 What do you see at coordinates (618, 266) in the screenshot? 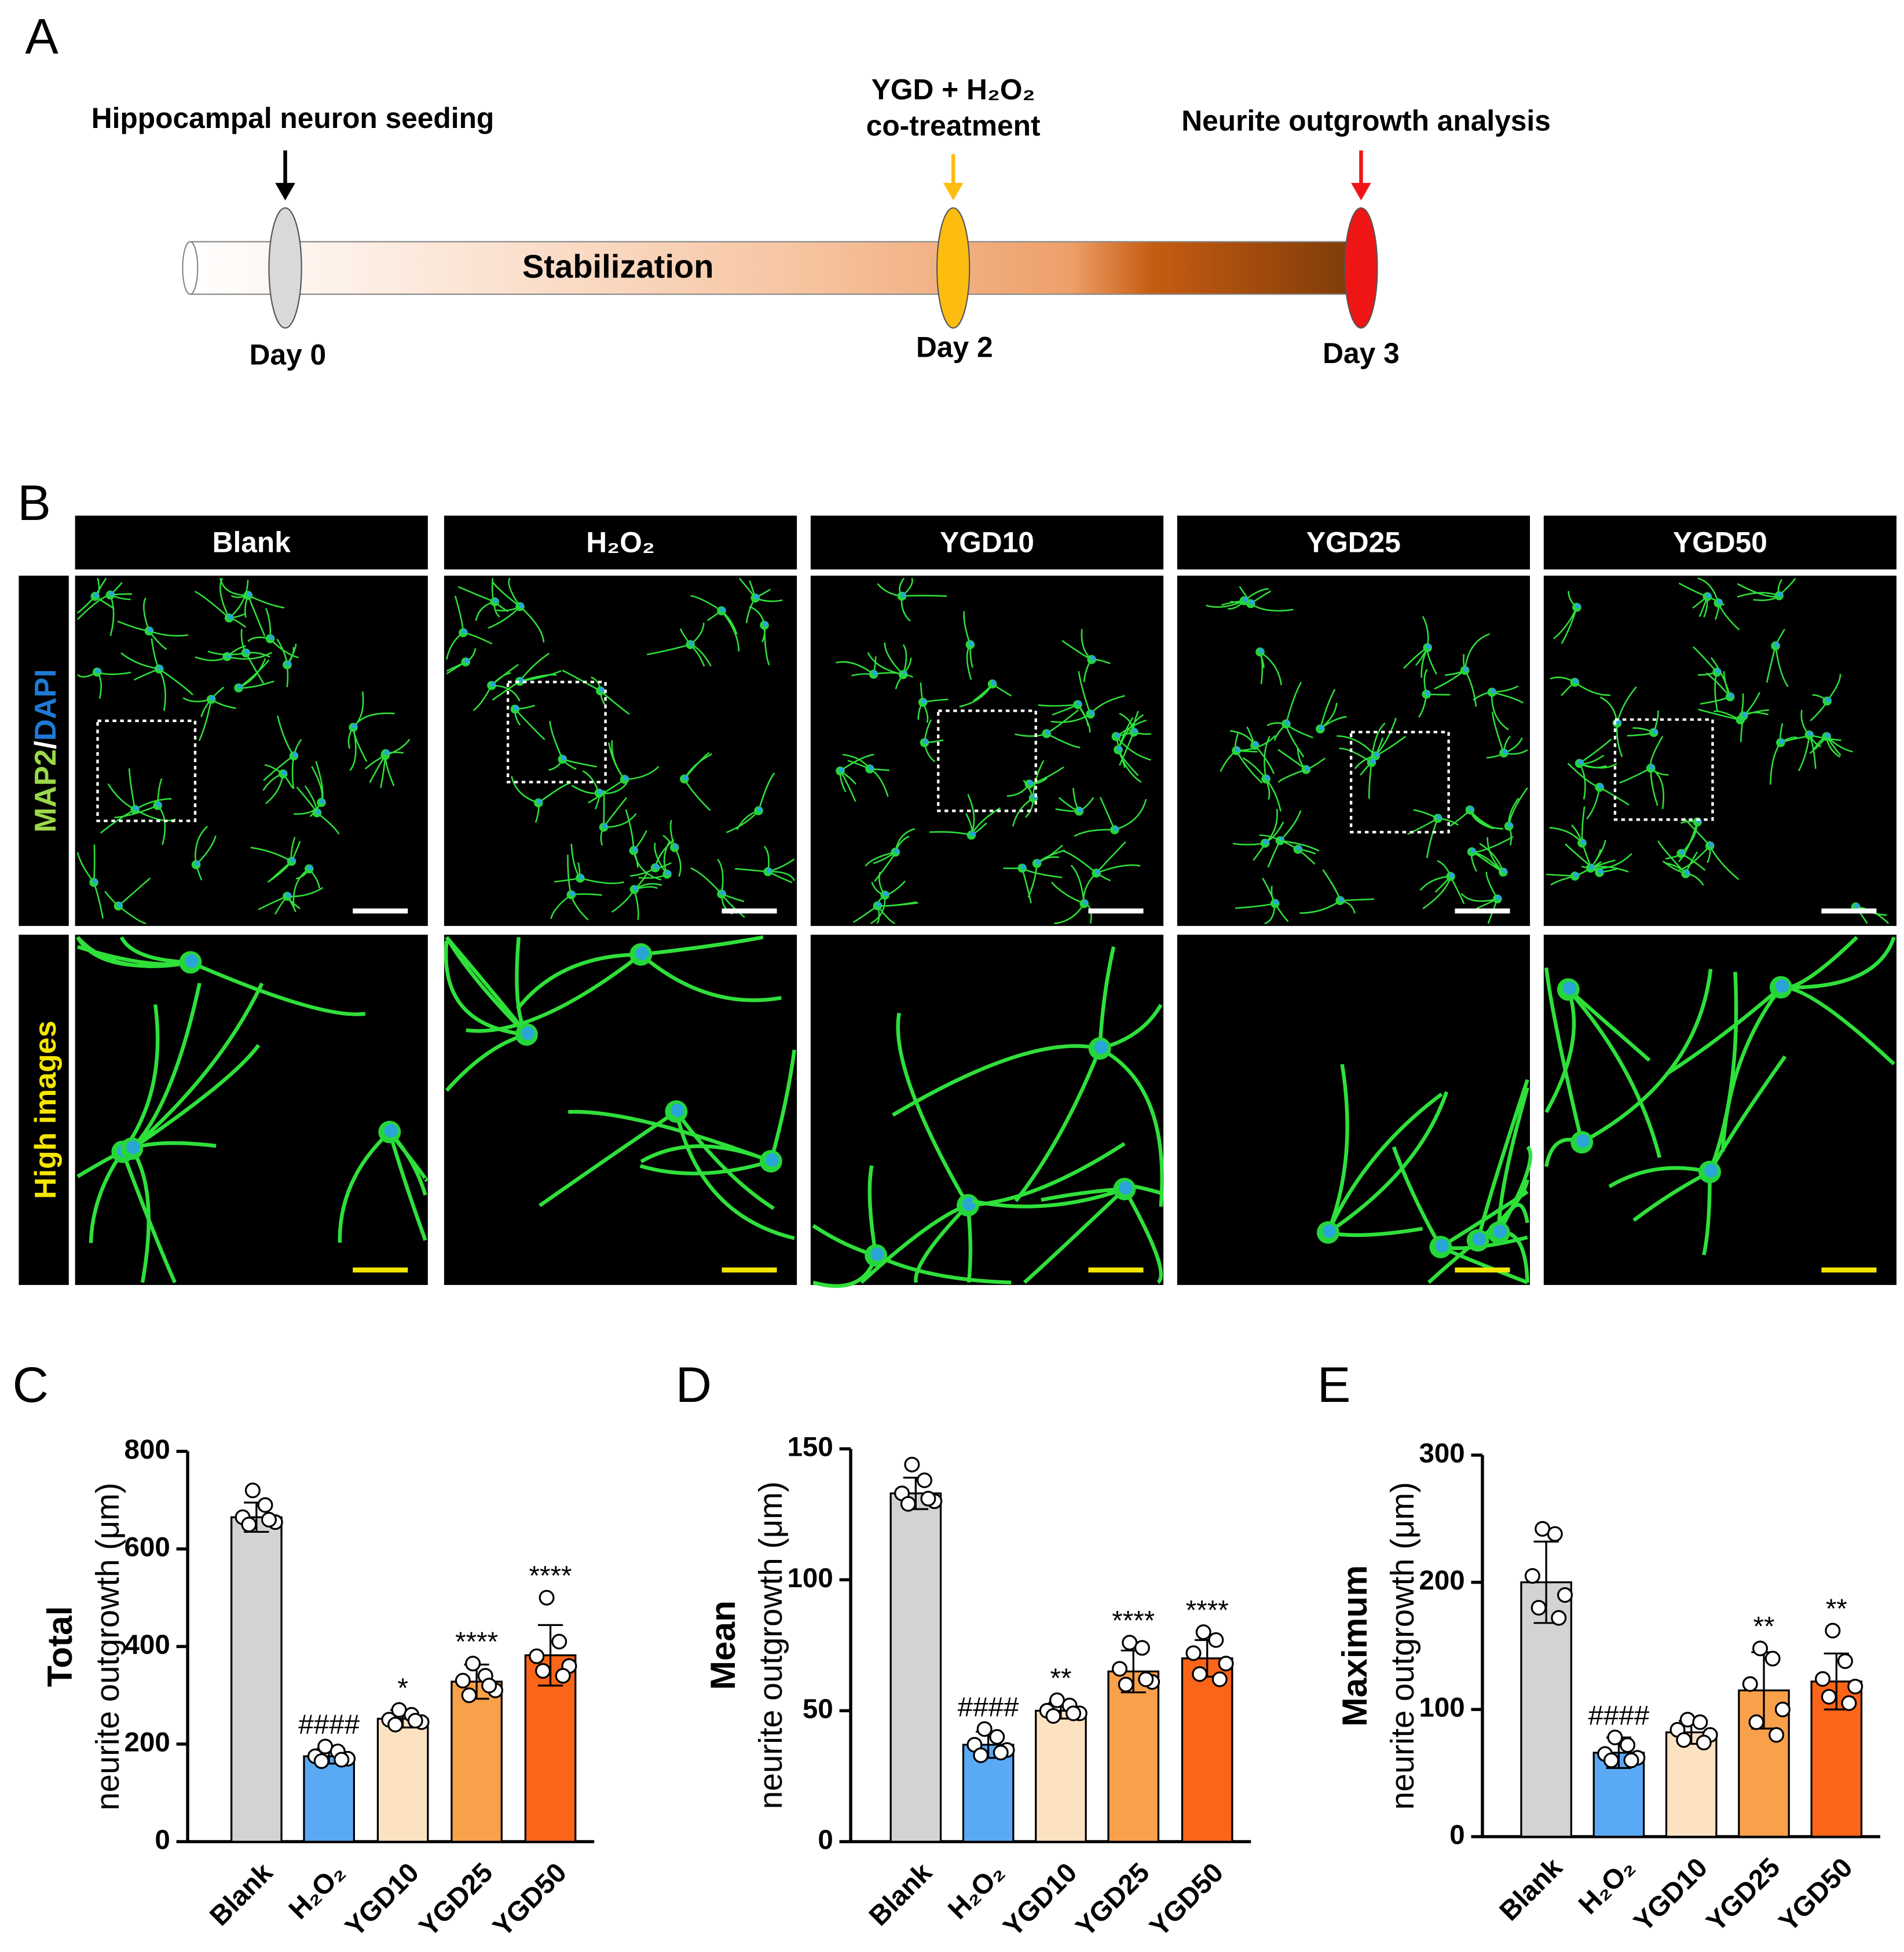
I see `phase-label: Stabilization` at bounding box center [618, 266].